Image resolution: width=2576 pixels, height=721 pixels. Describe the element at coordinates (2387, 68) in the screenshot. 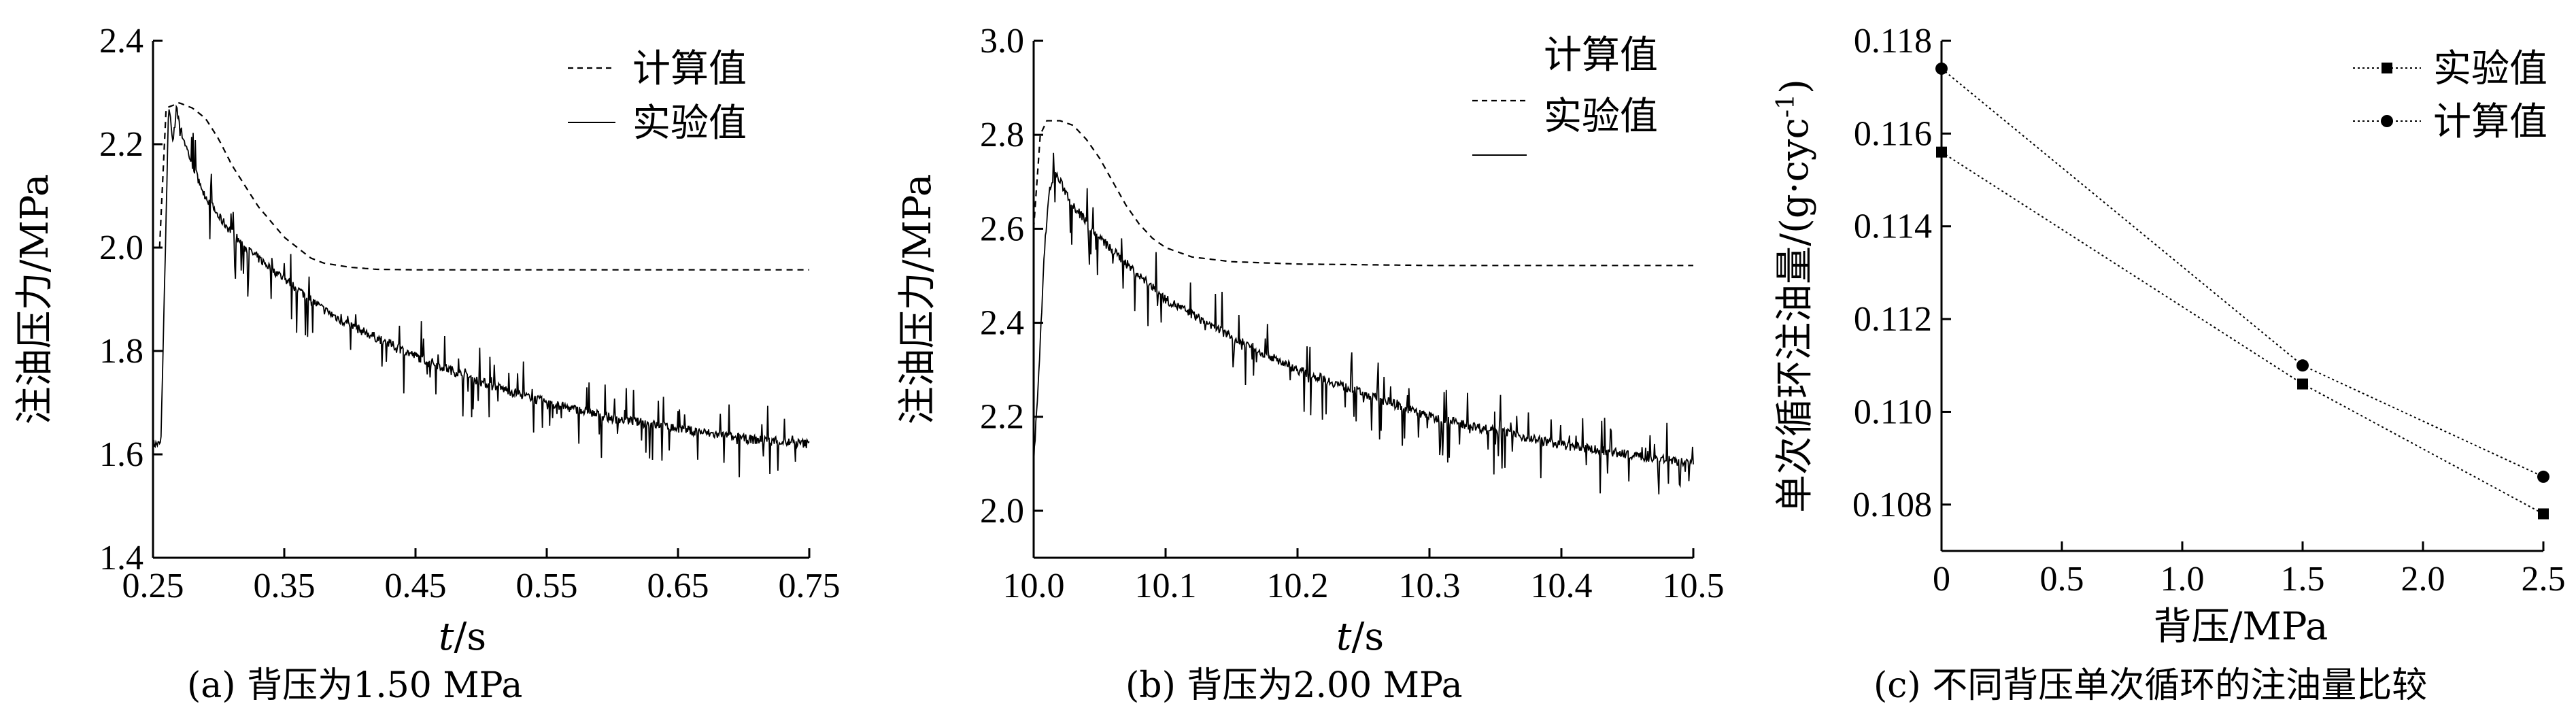

I see `panel-c-legend-exp-marker` at that location.